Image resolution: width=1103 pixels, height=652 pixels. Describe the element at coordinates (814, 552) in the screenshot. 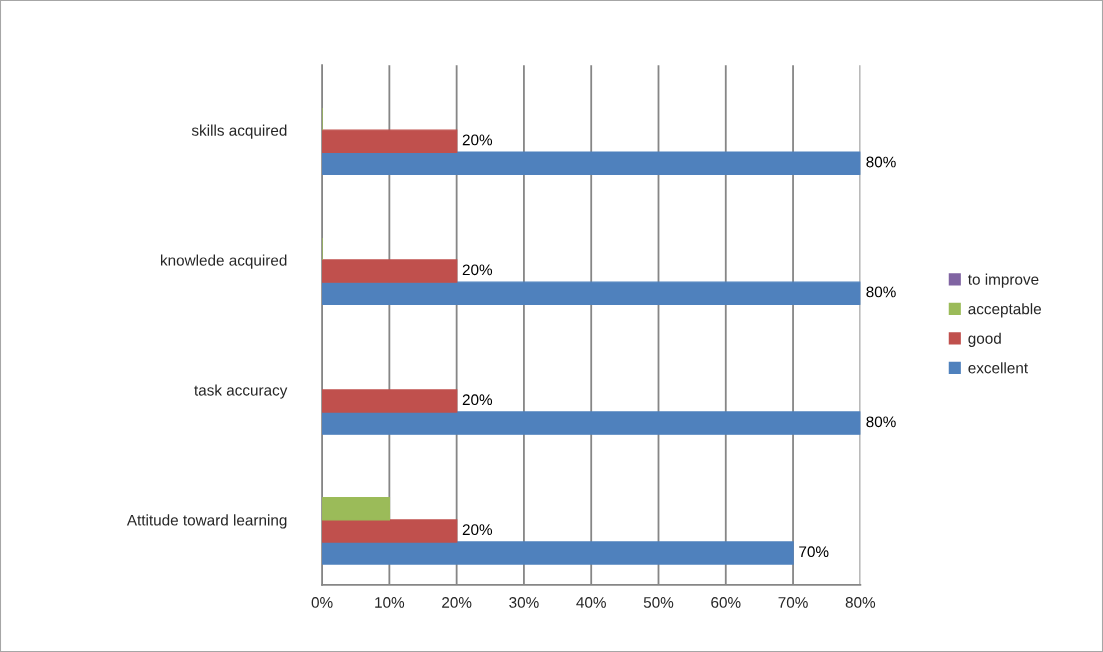

I see `data-label: 70%` at that location.